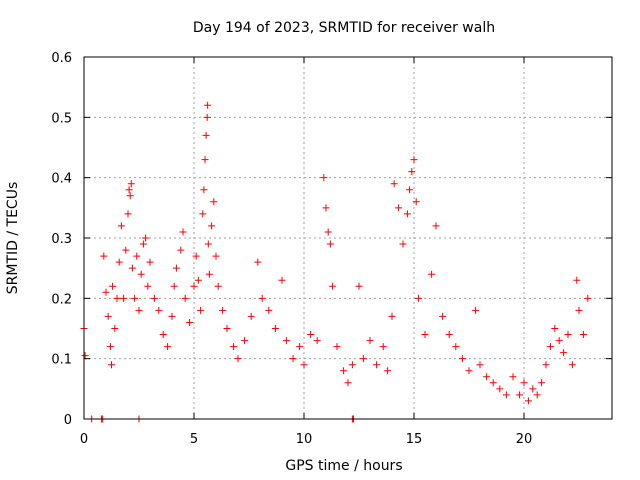 This screenshot has height=480, width=640. I want to click on x-tick-label: 20, so click(524, 439).